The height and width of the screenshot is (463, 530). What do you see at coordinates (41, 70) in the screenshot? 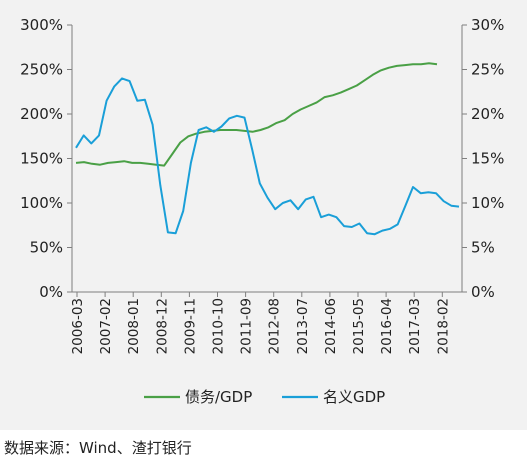
I see `left-tick-label: 250%` at bounding box center [41, 70].